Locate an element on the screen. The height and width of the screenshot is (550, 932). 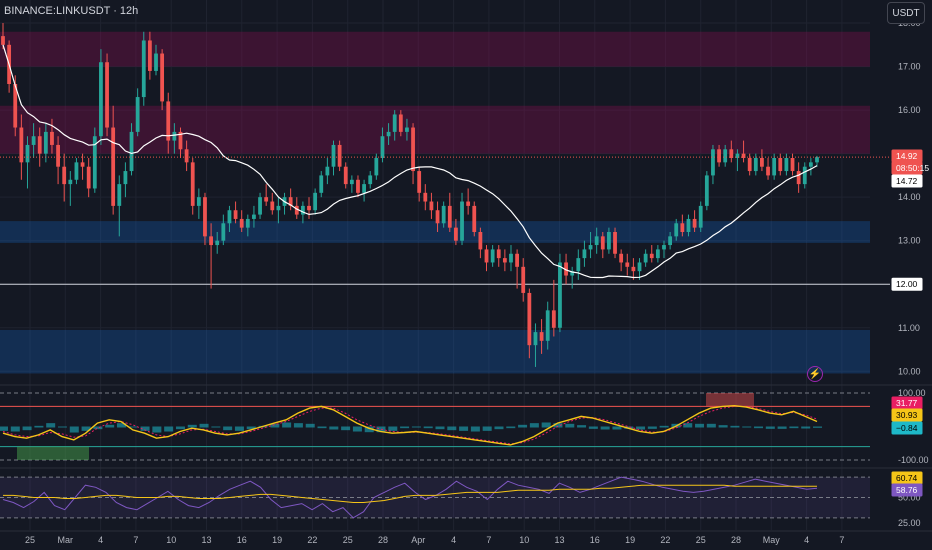
rsi-value-purple: 58.76 is located at coordinates (907, 490).